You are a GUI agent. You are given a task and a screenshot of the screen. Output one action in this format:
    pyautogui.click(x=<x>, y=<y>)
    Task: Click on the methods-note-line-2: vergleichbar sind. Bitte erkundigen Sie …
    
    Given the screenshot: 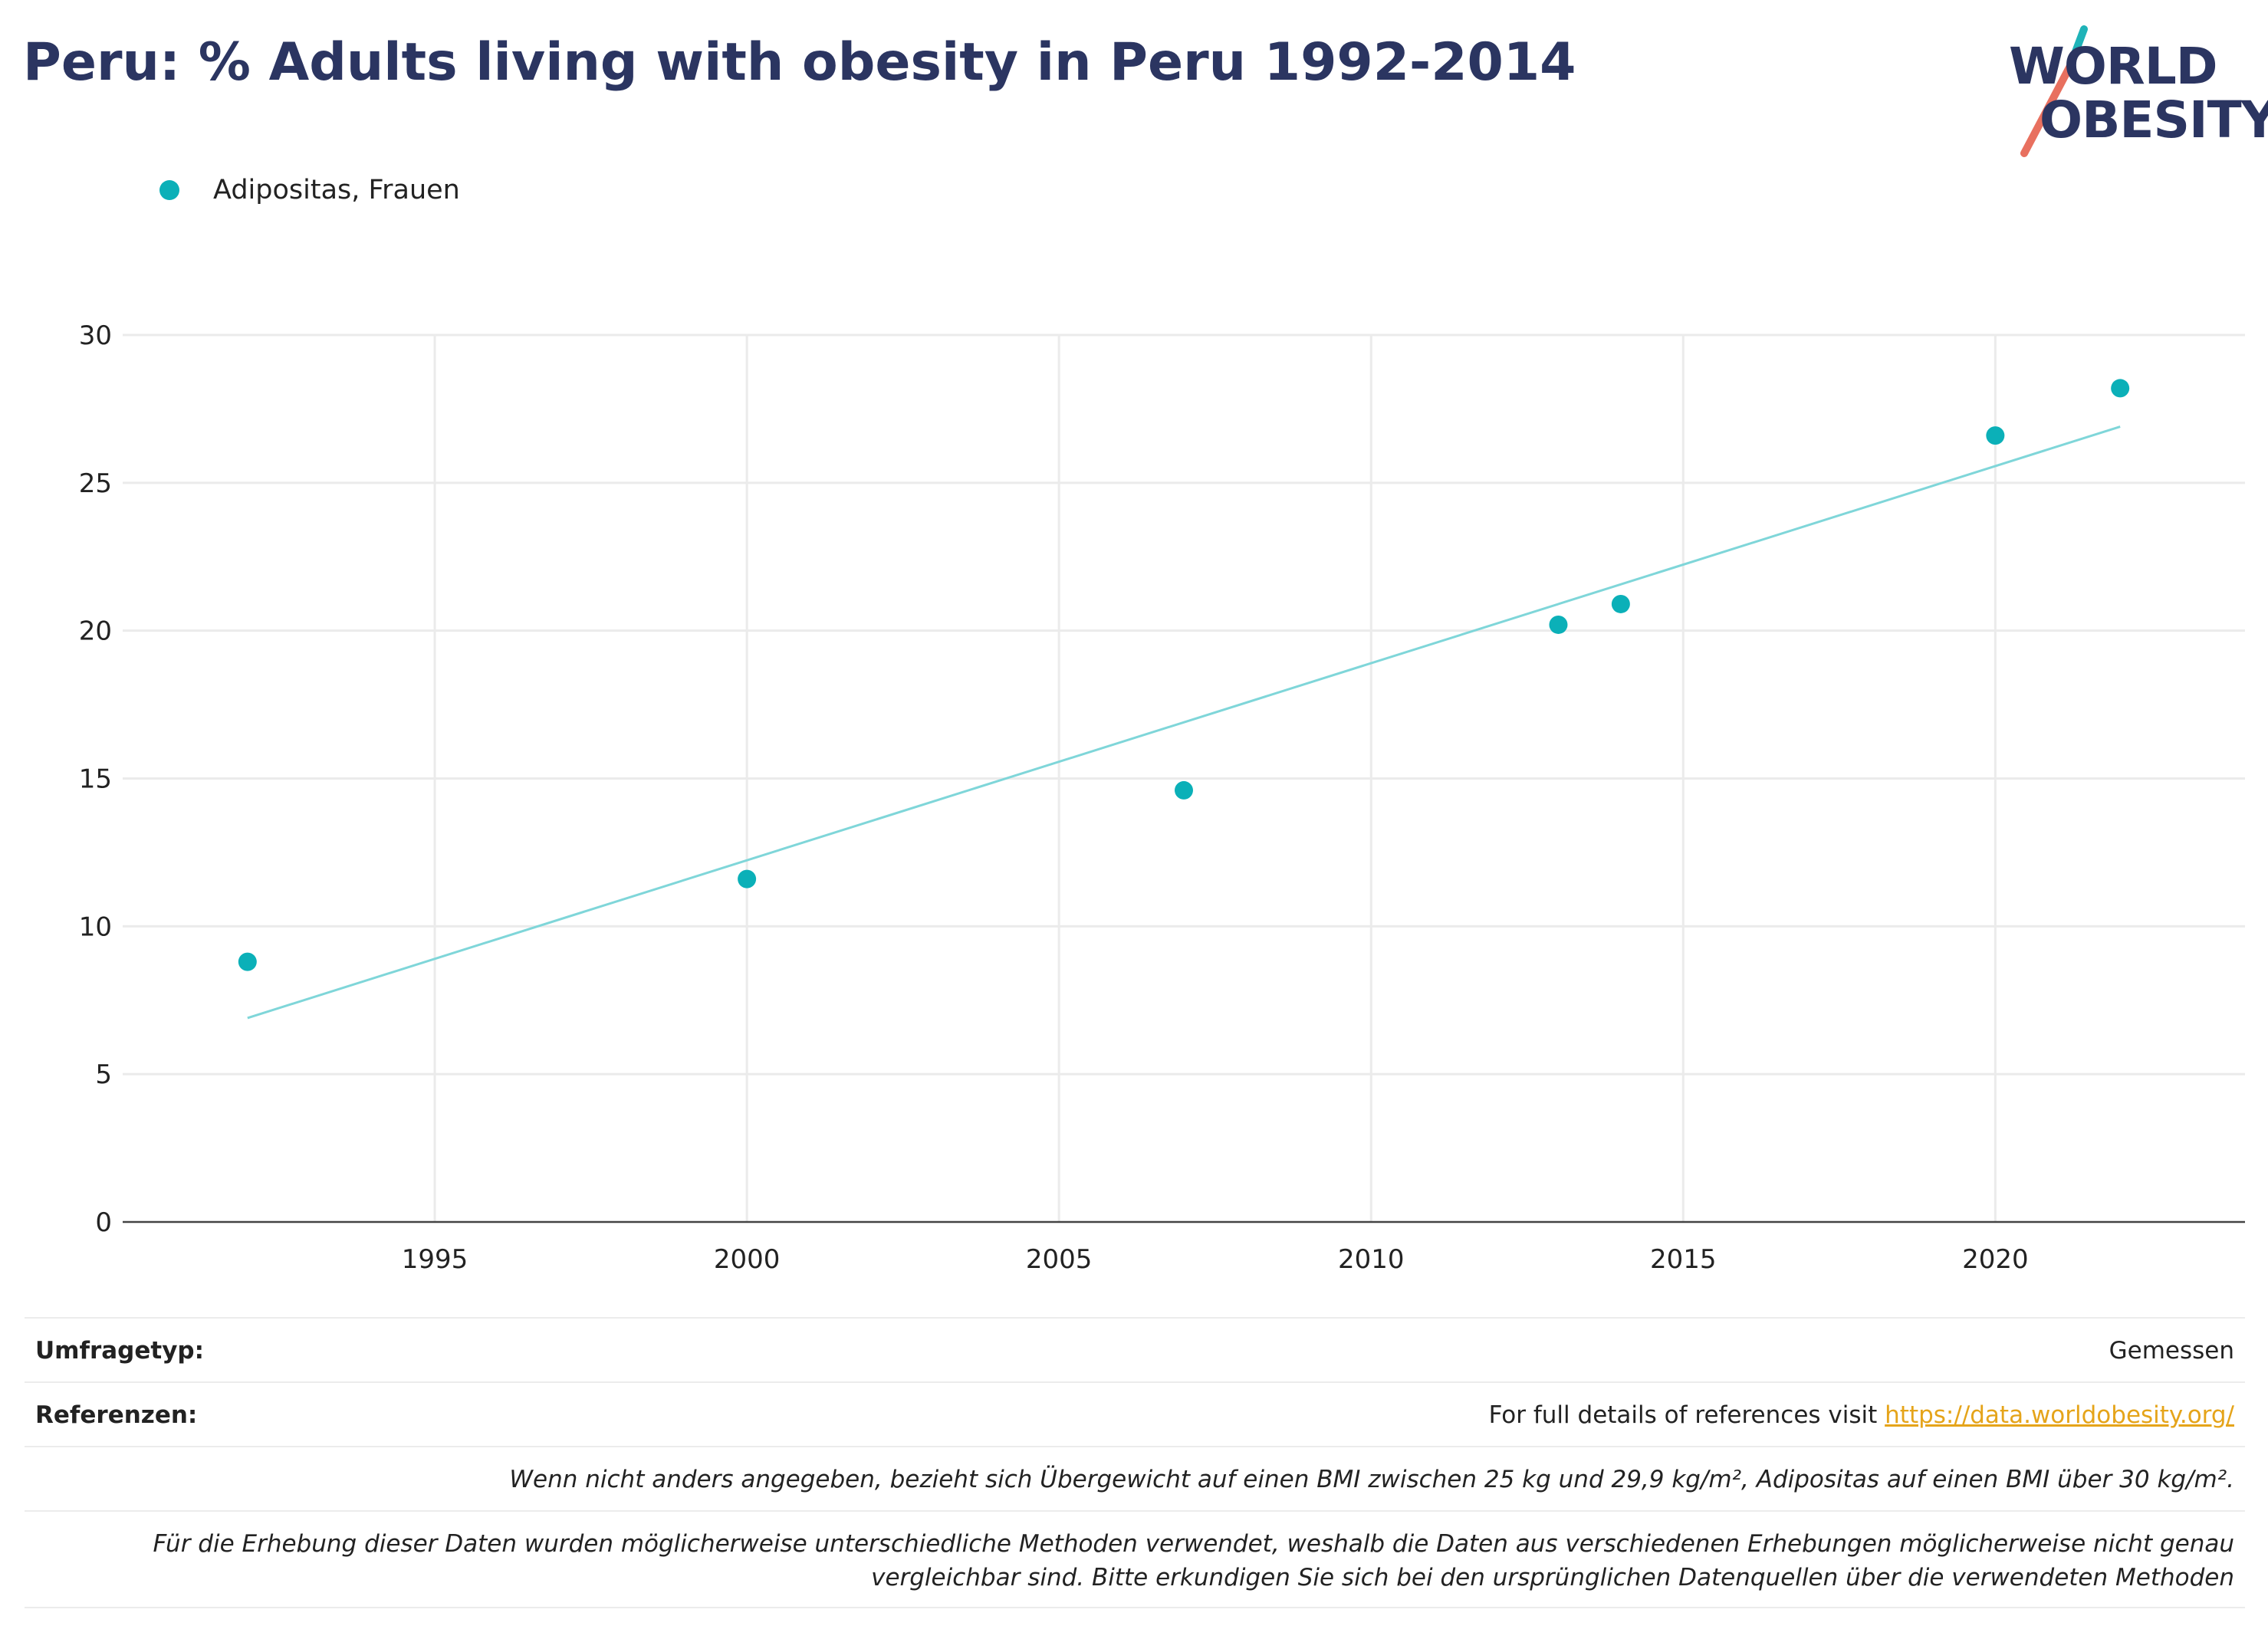 What is the action you would take?
    pyautogui.click(x=1552, y=1577)
    